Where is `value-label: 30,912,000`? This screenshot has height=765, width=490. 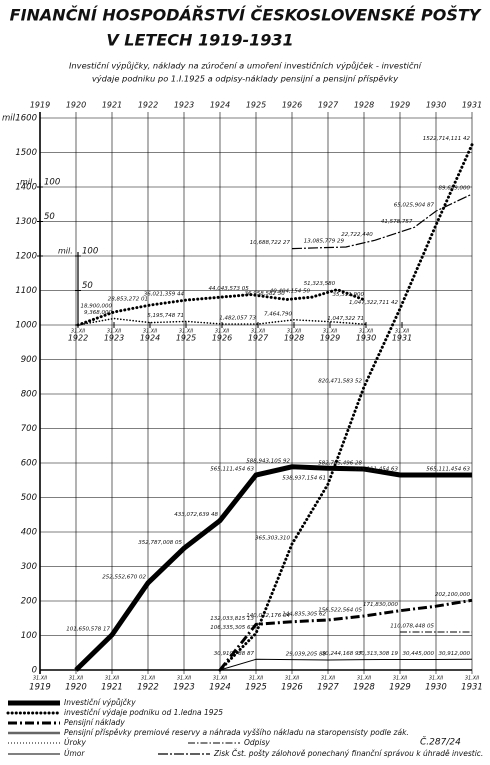 value-label: 30,912,000 is located at coordinates (455, 654).